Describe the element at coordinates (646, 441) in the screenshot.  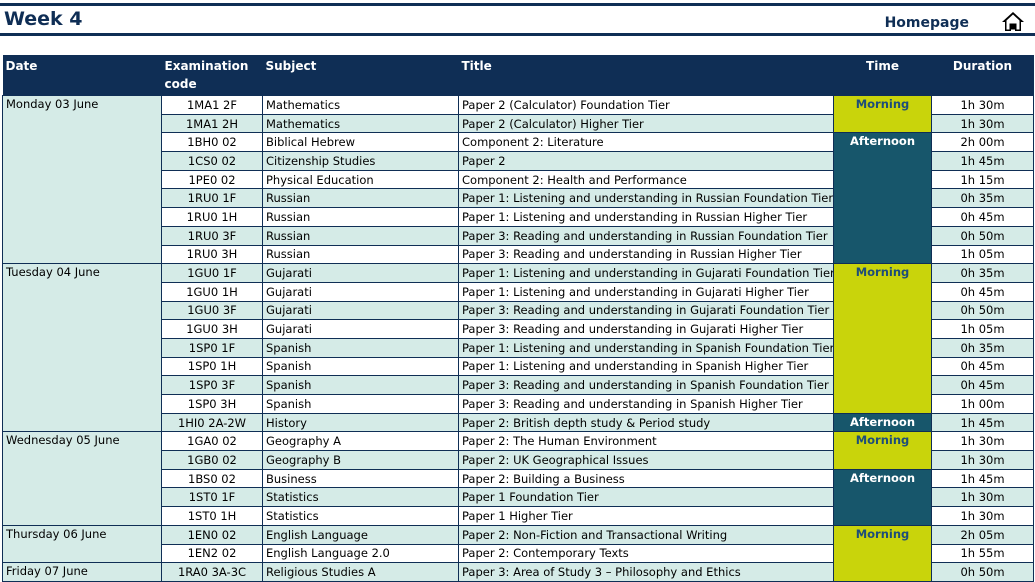
I see `title-cell: Paper 2: The Human Environment` at that location.